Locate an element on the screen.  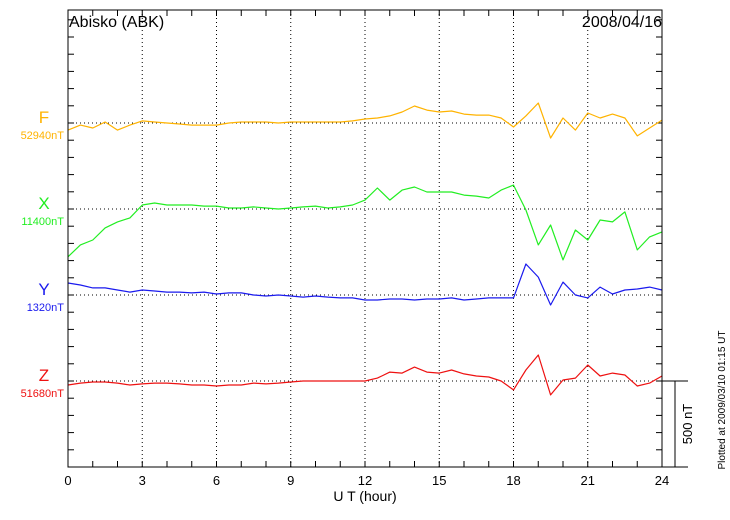
x-tick-label: 24 is located at coordinates (662, 480).